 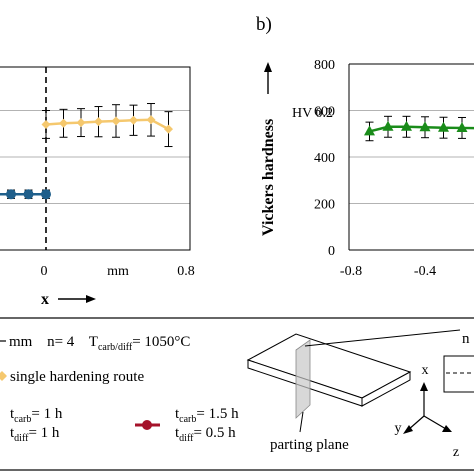 What do you see at coordinates (161, 342) in the screenshot?
I see `legend-temp-value: = 1050°C` at bounding box center [161, 342].